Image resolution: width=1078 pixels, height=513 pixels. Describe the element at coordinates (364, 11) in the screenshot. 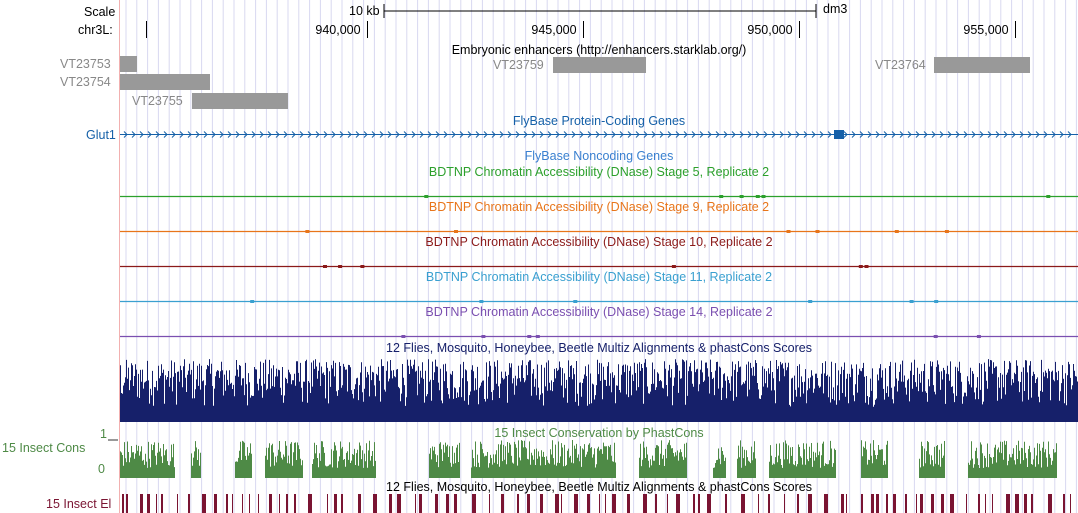

I see `scale-bar-text: 10 kb` at that location.